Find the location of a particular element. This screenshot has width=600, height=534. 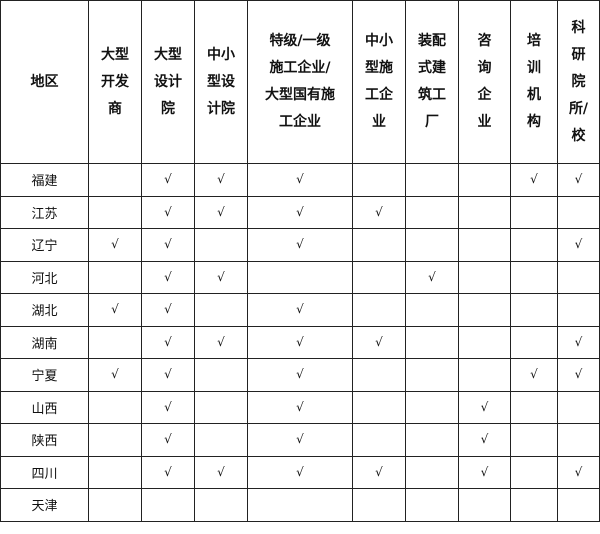

region-cell: 辽宁 is located at coordinates (44, 245).